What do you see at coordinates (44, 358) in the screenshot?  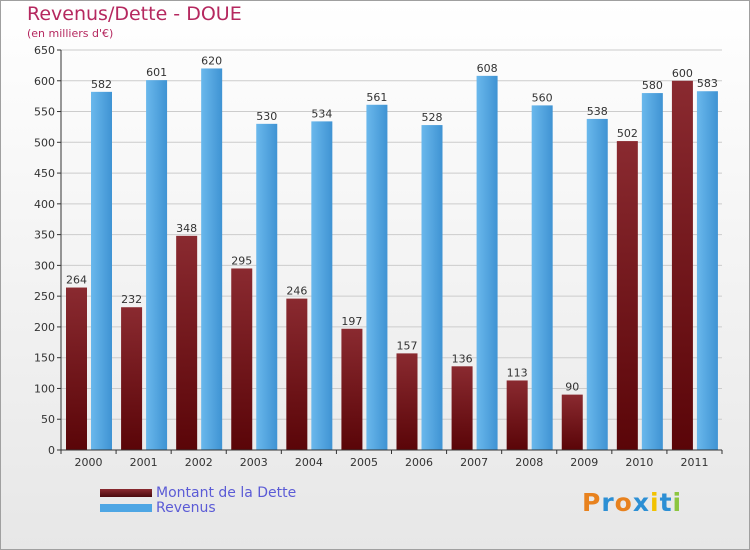 I see `y-tick-label: 150` at bounding box center [44, 358].